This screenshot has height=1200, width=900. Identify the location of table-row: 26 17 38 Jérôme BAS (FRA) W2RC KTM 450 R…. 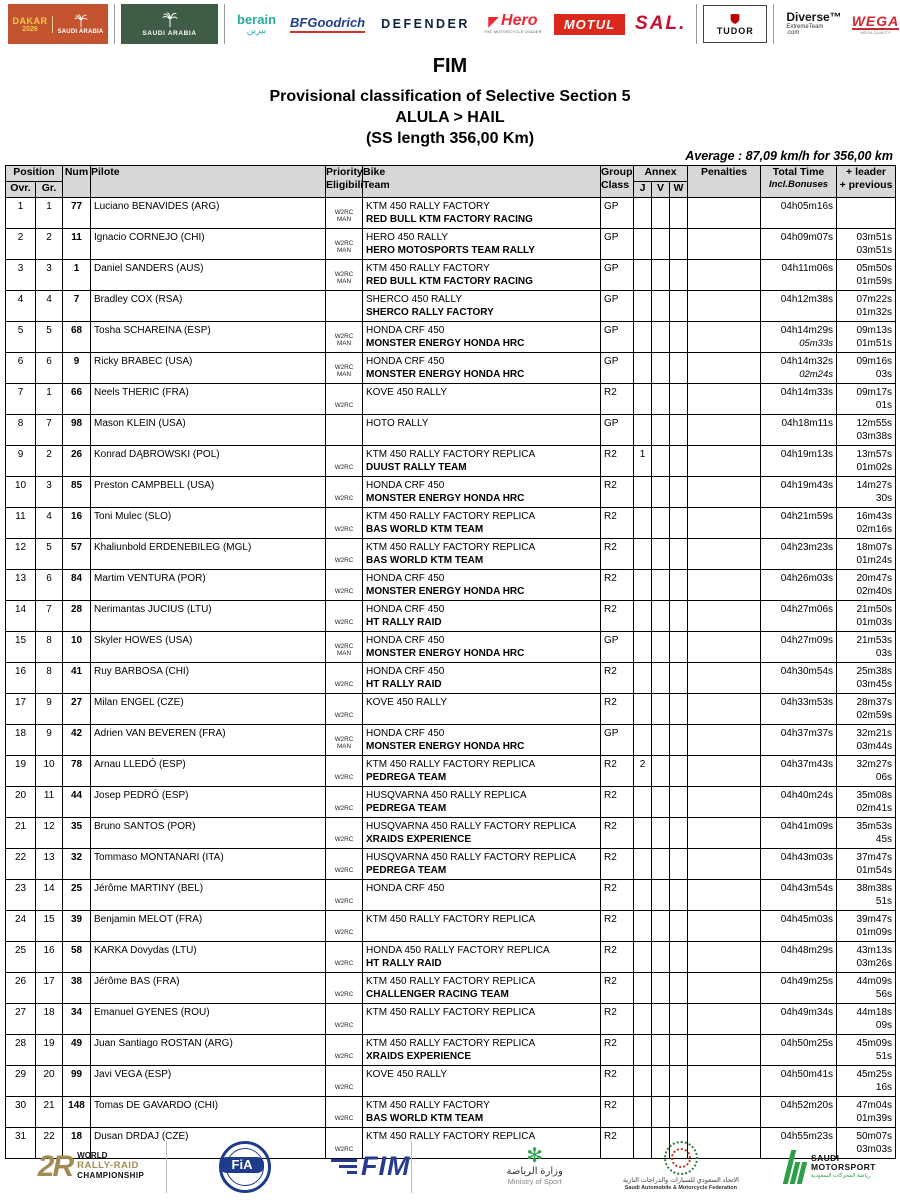
(451, 988).